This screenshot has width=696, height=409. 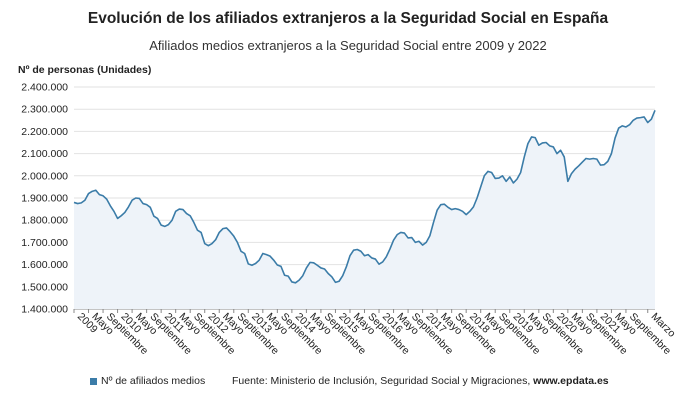 I want to click on y-tick-label: 2.300.000, so click(x=44, y=110).